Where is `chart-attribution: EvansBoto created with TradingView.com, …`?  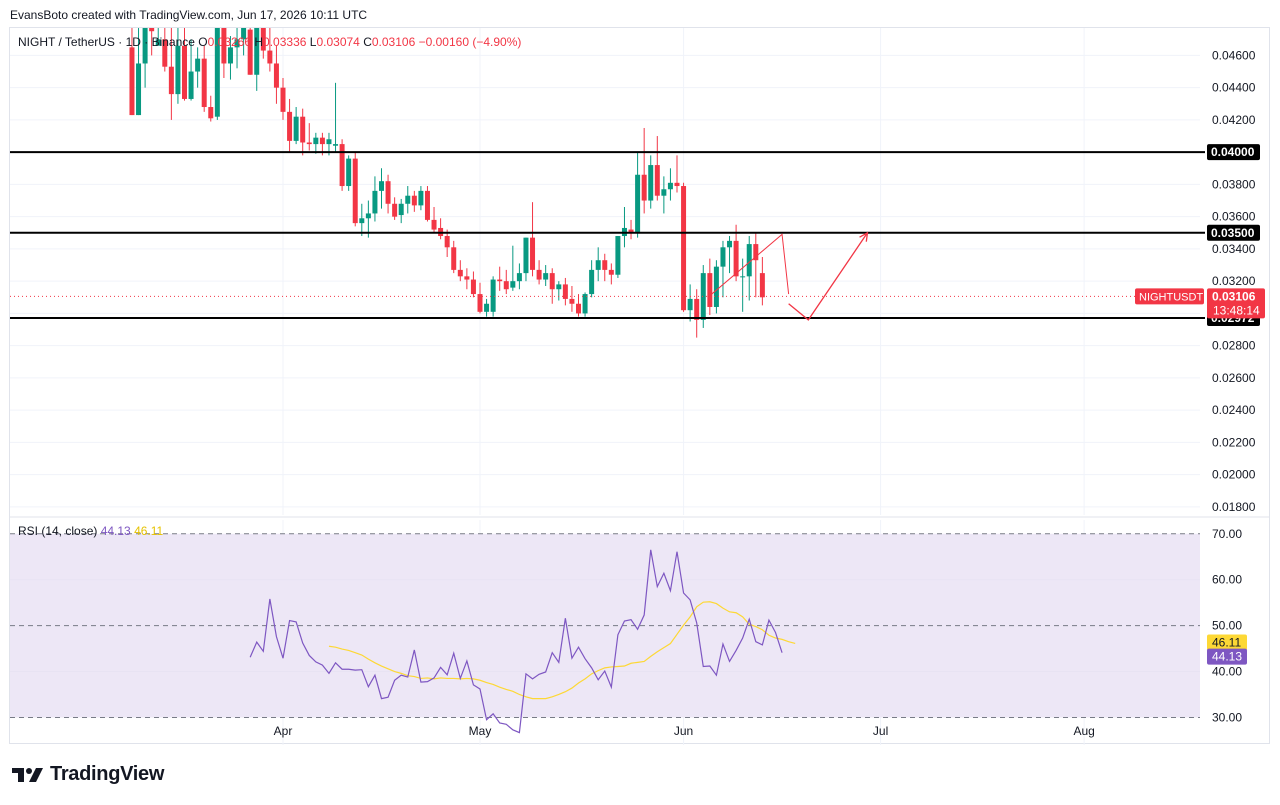
chart-attribution: EvansBoto created with TradingView.com, … is located at coordinates (189, 15).